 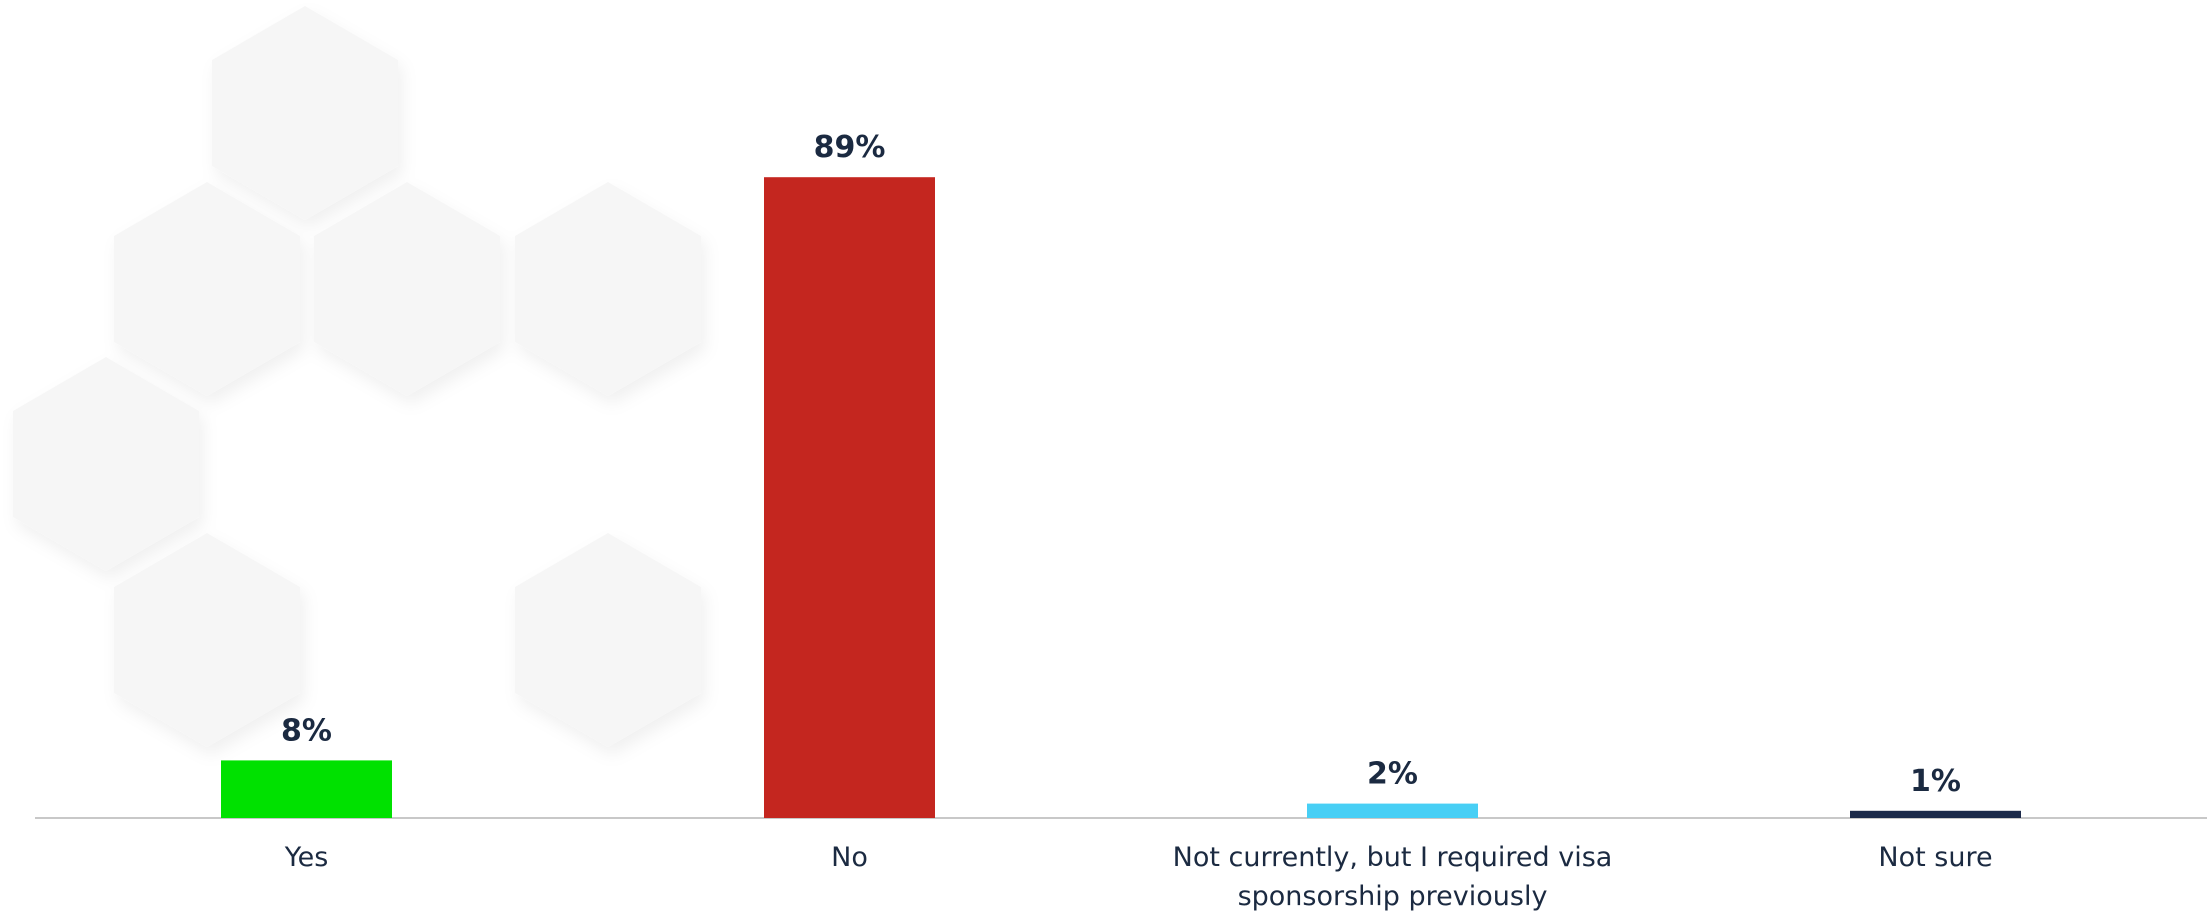 I want to click on x-tick-label: No, so click(x=849, y=857).